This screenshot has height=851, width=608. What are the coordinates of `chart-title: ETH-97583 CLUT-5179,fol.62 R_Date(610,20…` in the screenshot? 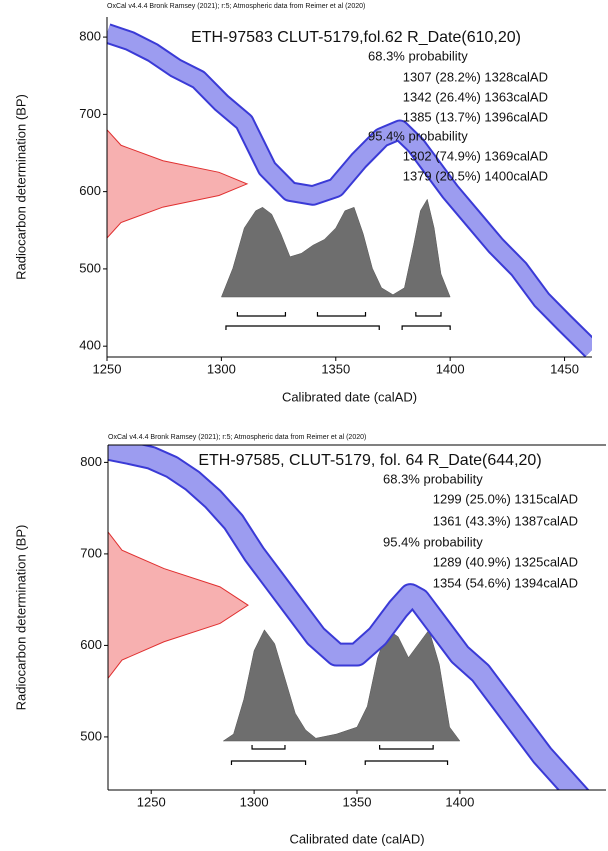 It's located at (356, 37).